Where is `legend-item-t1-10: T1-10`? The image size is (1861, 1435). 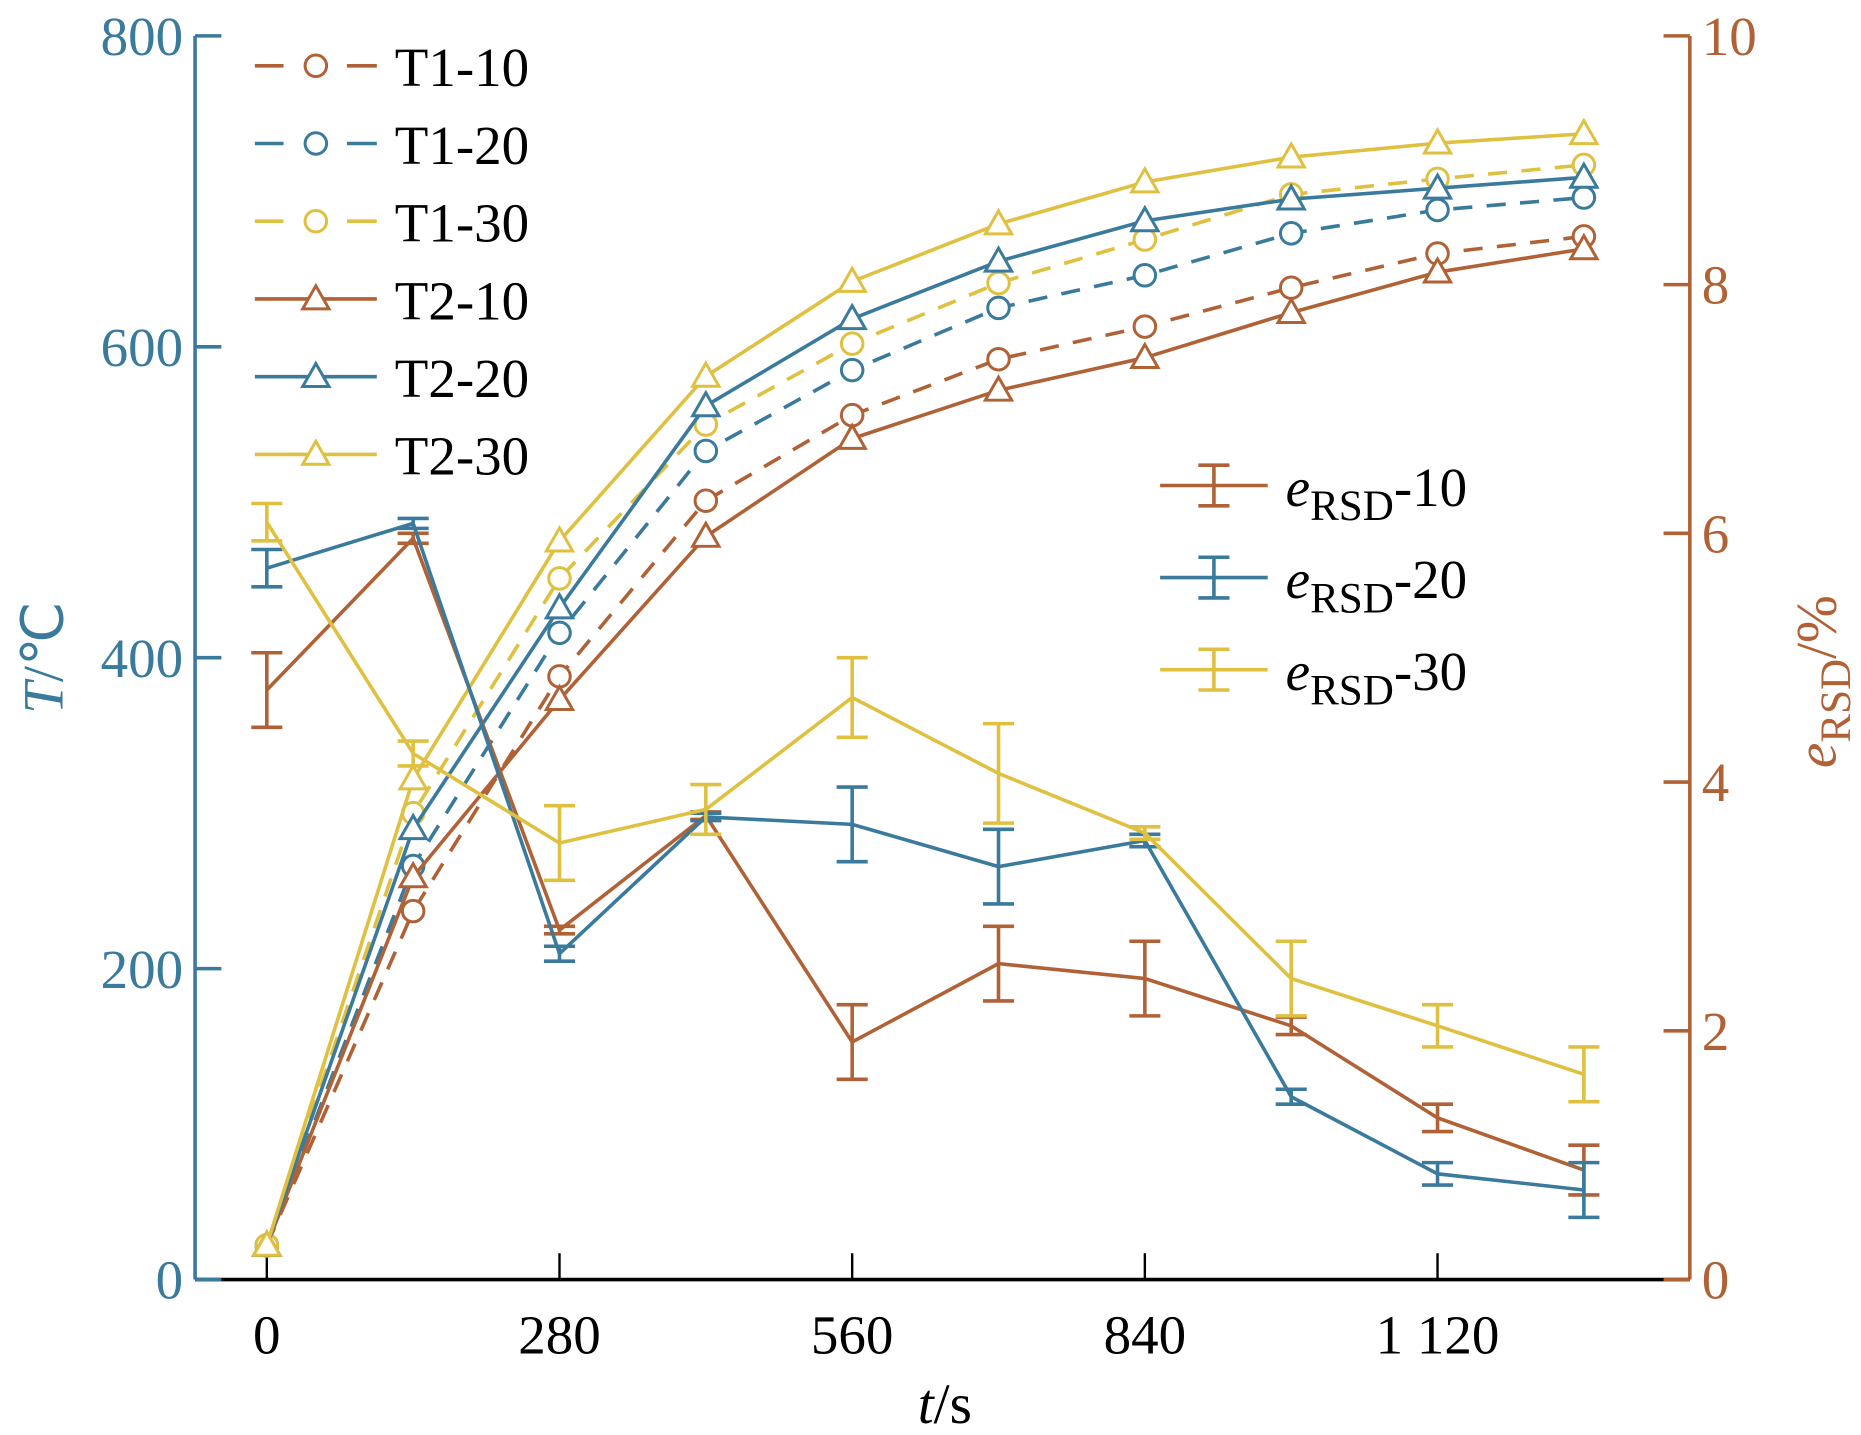 legend-item-t1-10: T1-10 is located at coordinates (391, 67).